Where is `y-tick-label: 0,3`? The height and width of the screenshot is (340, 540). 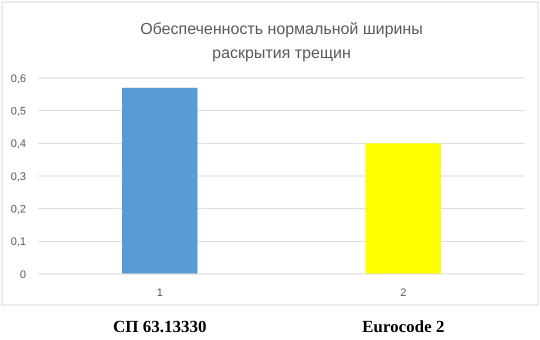
y-tick-label: 0,3 is located at coordinates (18, 176).